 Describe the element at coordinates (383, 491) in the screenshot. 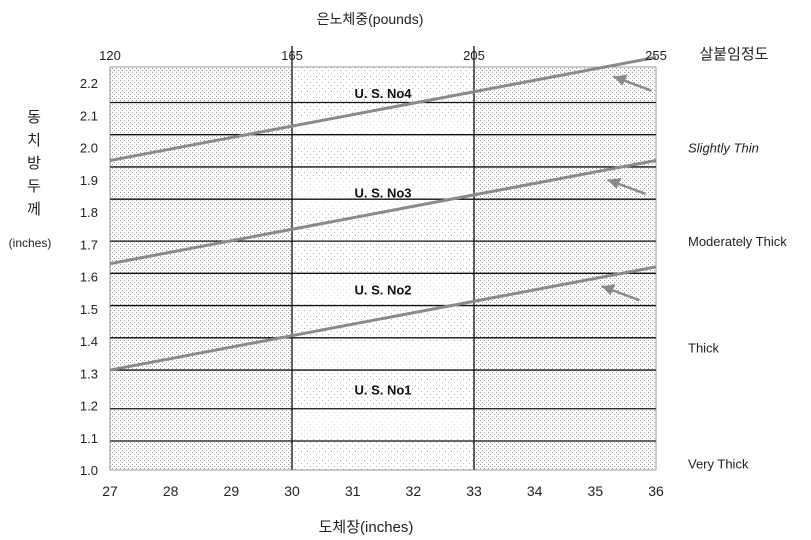

I see `x-axis: 27 28 29 30 31 32 33 34 35 36` at that location.